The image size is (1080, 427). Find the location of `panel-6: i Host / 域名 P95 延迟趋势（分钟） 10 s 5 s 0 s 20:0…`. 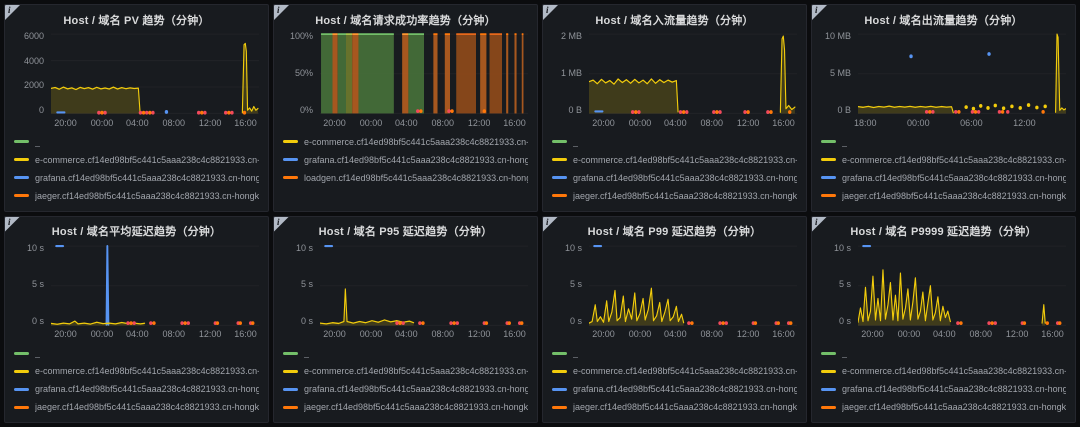

panel-6: i Host / 域名 P95 延迟趋势（分钟） 10 s 5 s 0 s 20:0… is located at coordinates (405, 319).